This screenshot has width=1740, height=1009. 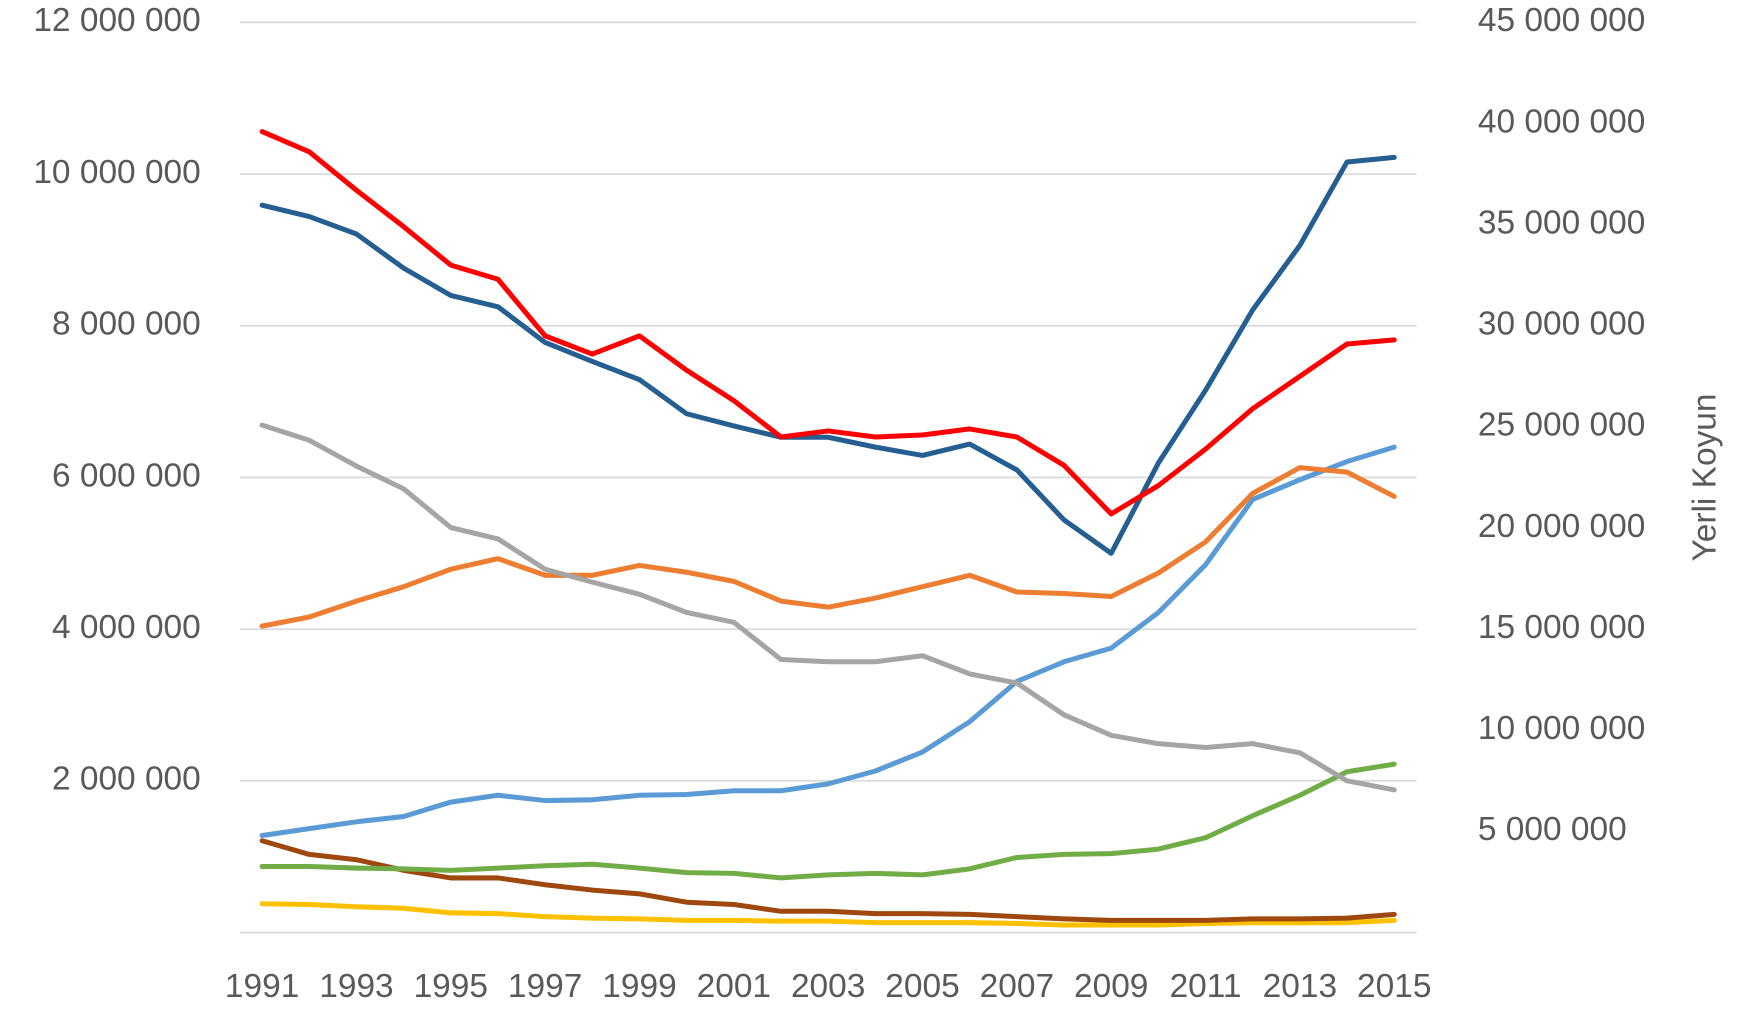 What do you see at coordinates (1561, 222) in the screenshot?
I see `y2-tick-label: 35 000 000` at bounding box center [1561, 222].